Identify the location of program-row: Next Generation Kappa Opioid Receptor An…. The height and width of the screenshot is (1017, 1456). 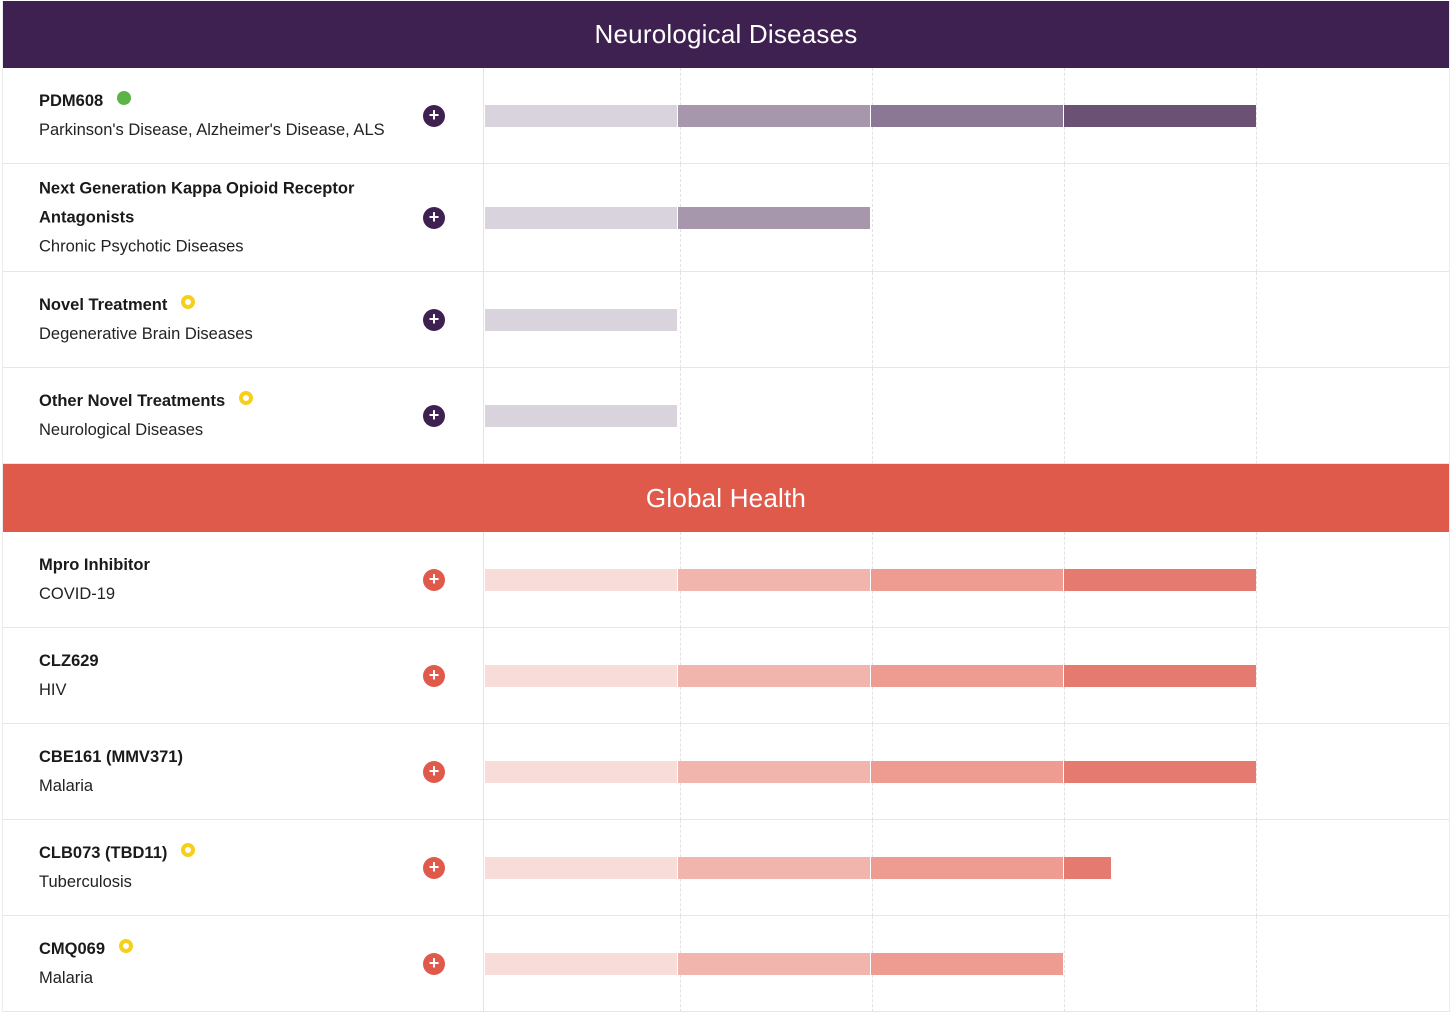
(726, 218).